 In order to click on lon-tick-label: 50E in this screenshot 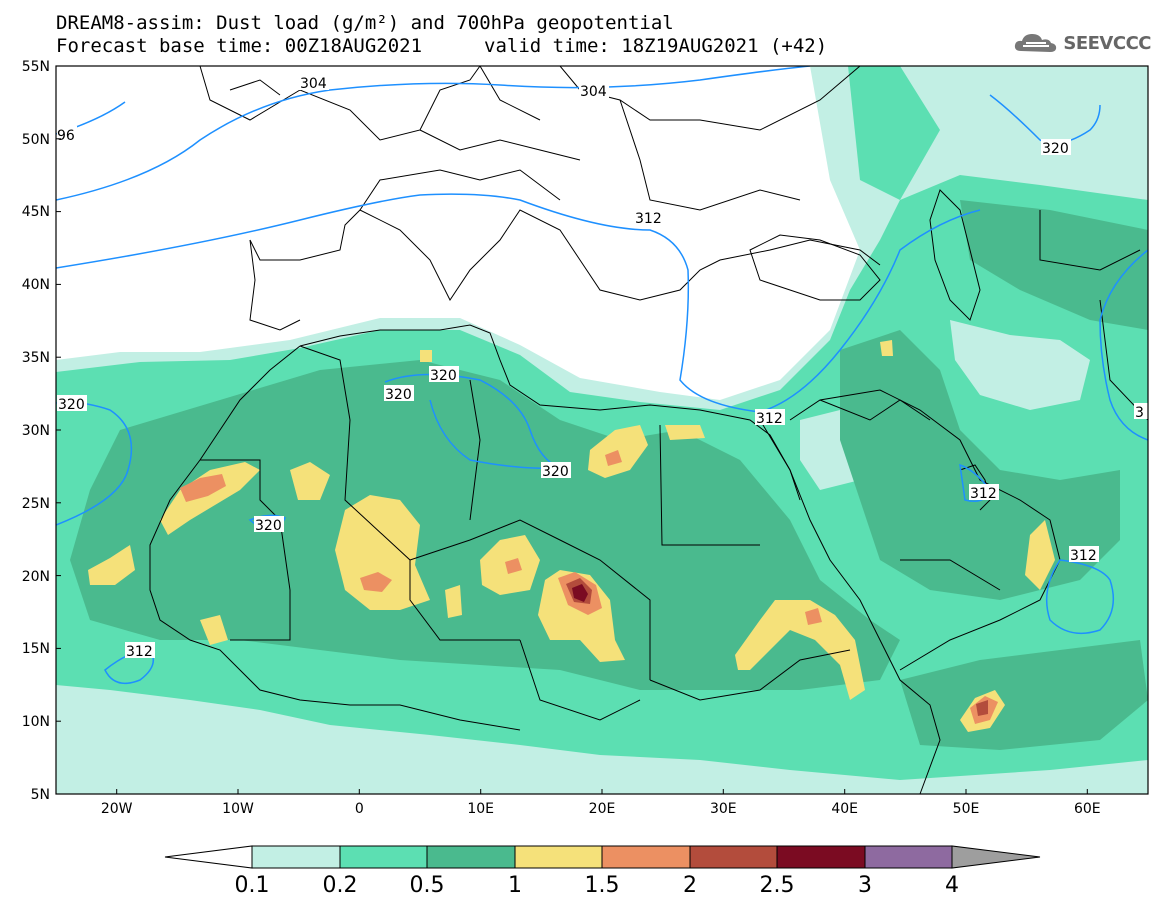, I will do `click(966, 809)`.